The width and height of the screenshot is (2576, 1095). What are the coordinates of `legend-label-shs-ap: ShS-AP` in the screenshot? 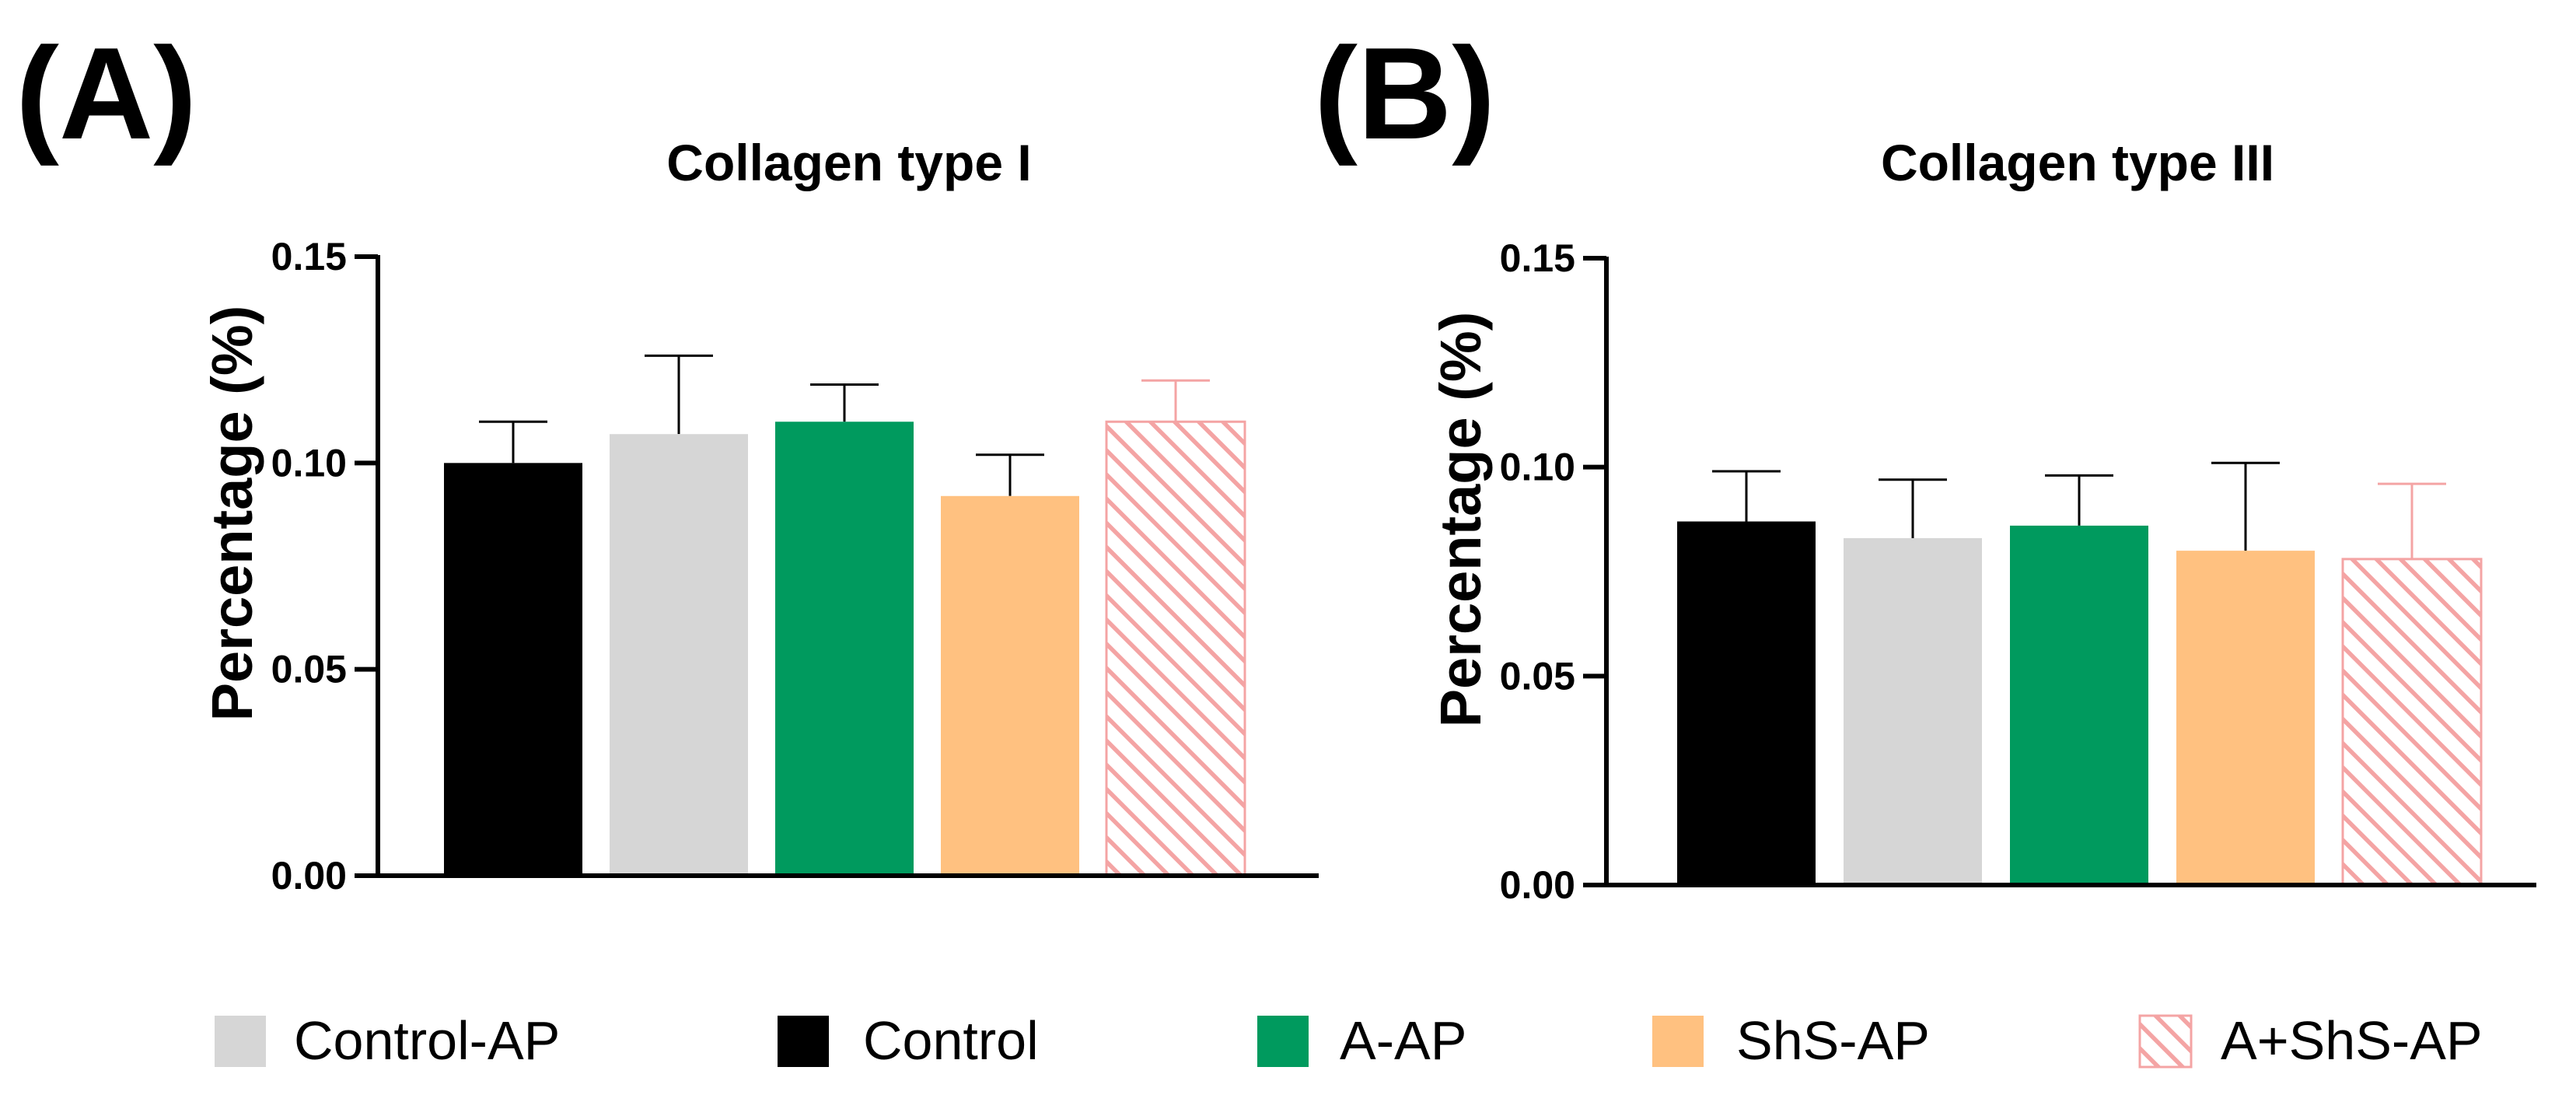 It's located at (1833, 1040).